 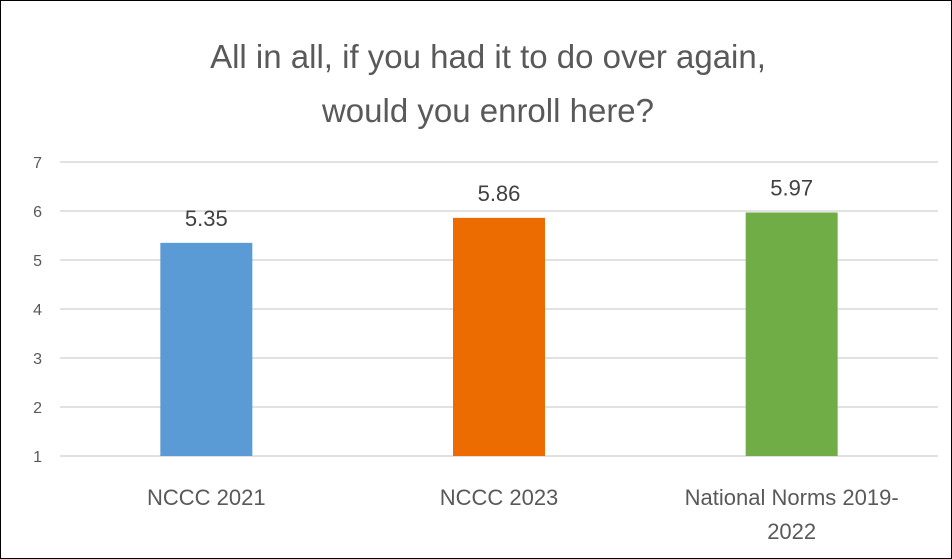 I want to click on data-label: 5.97, so click(x=791, y=187).